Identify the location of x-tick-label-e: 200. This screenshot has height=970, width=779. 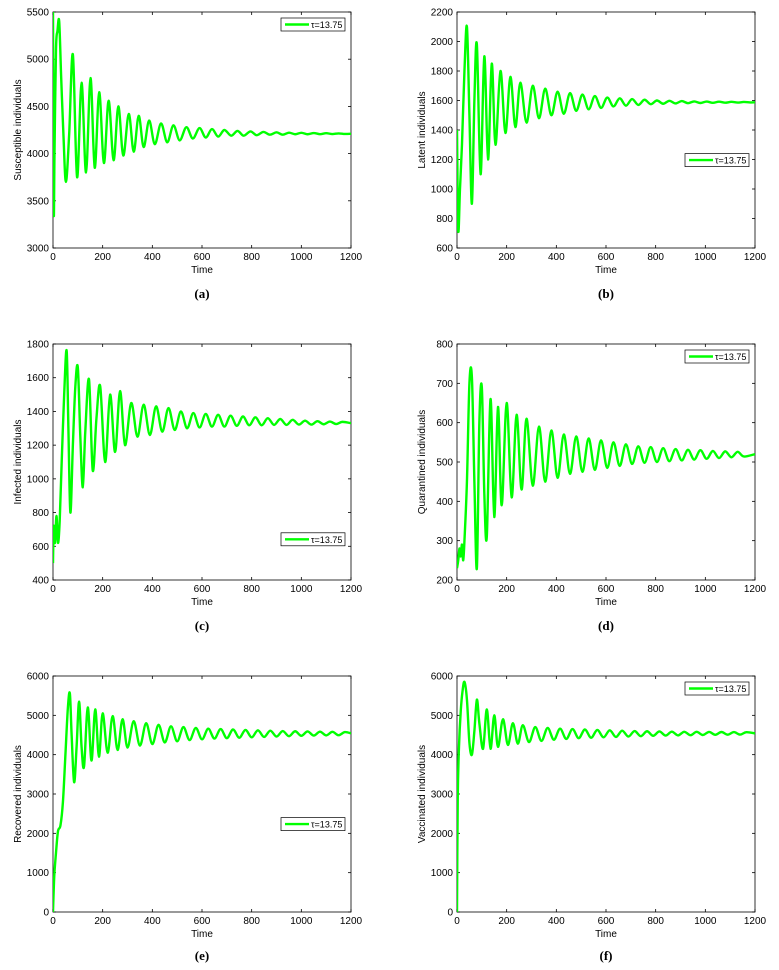
(102, 921).